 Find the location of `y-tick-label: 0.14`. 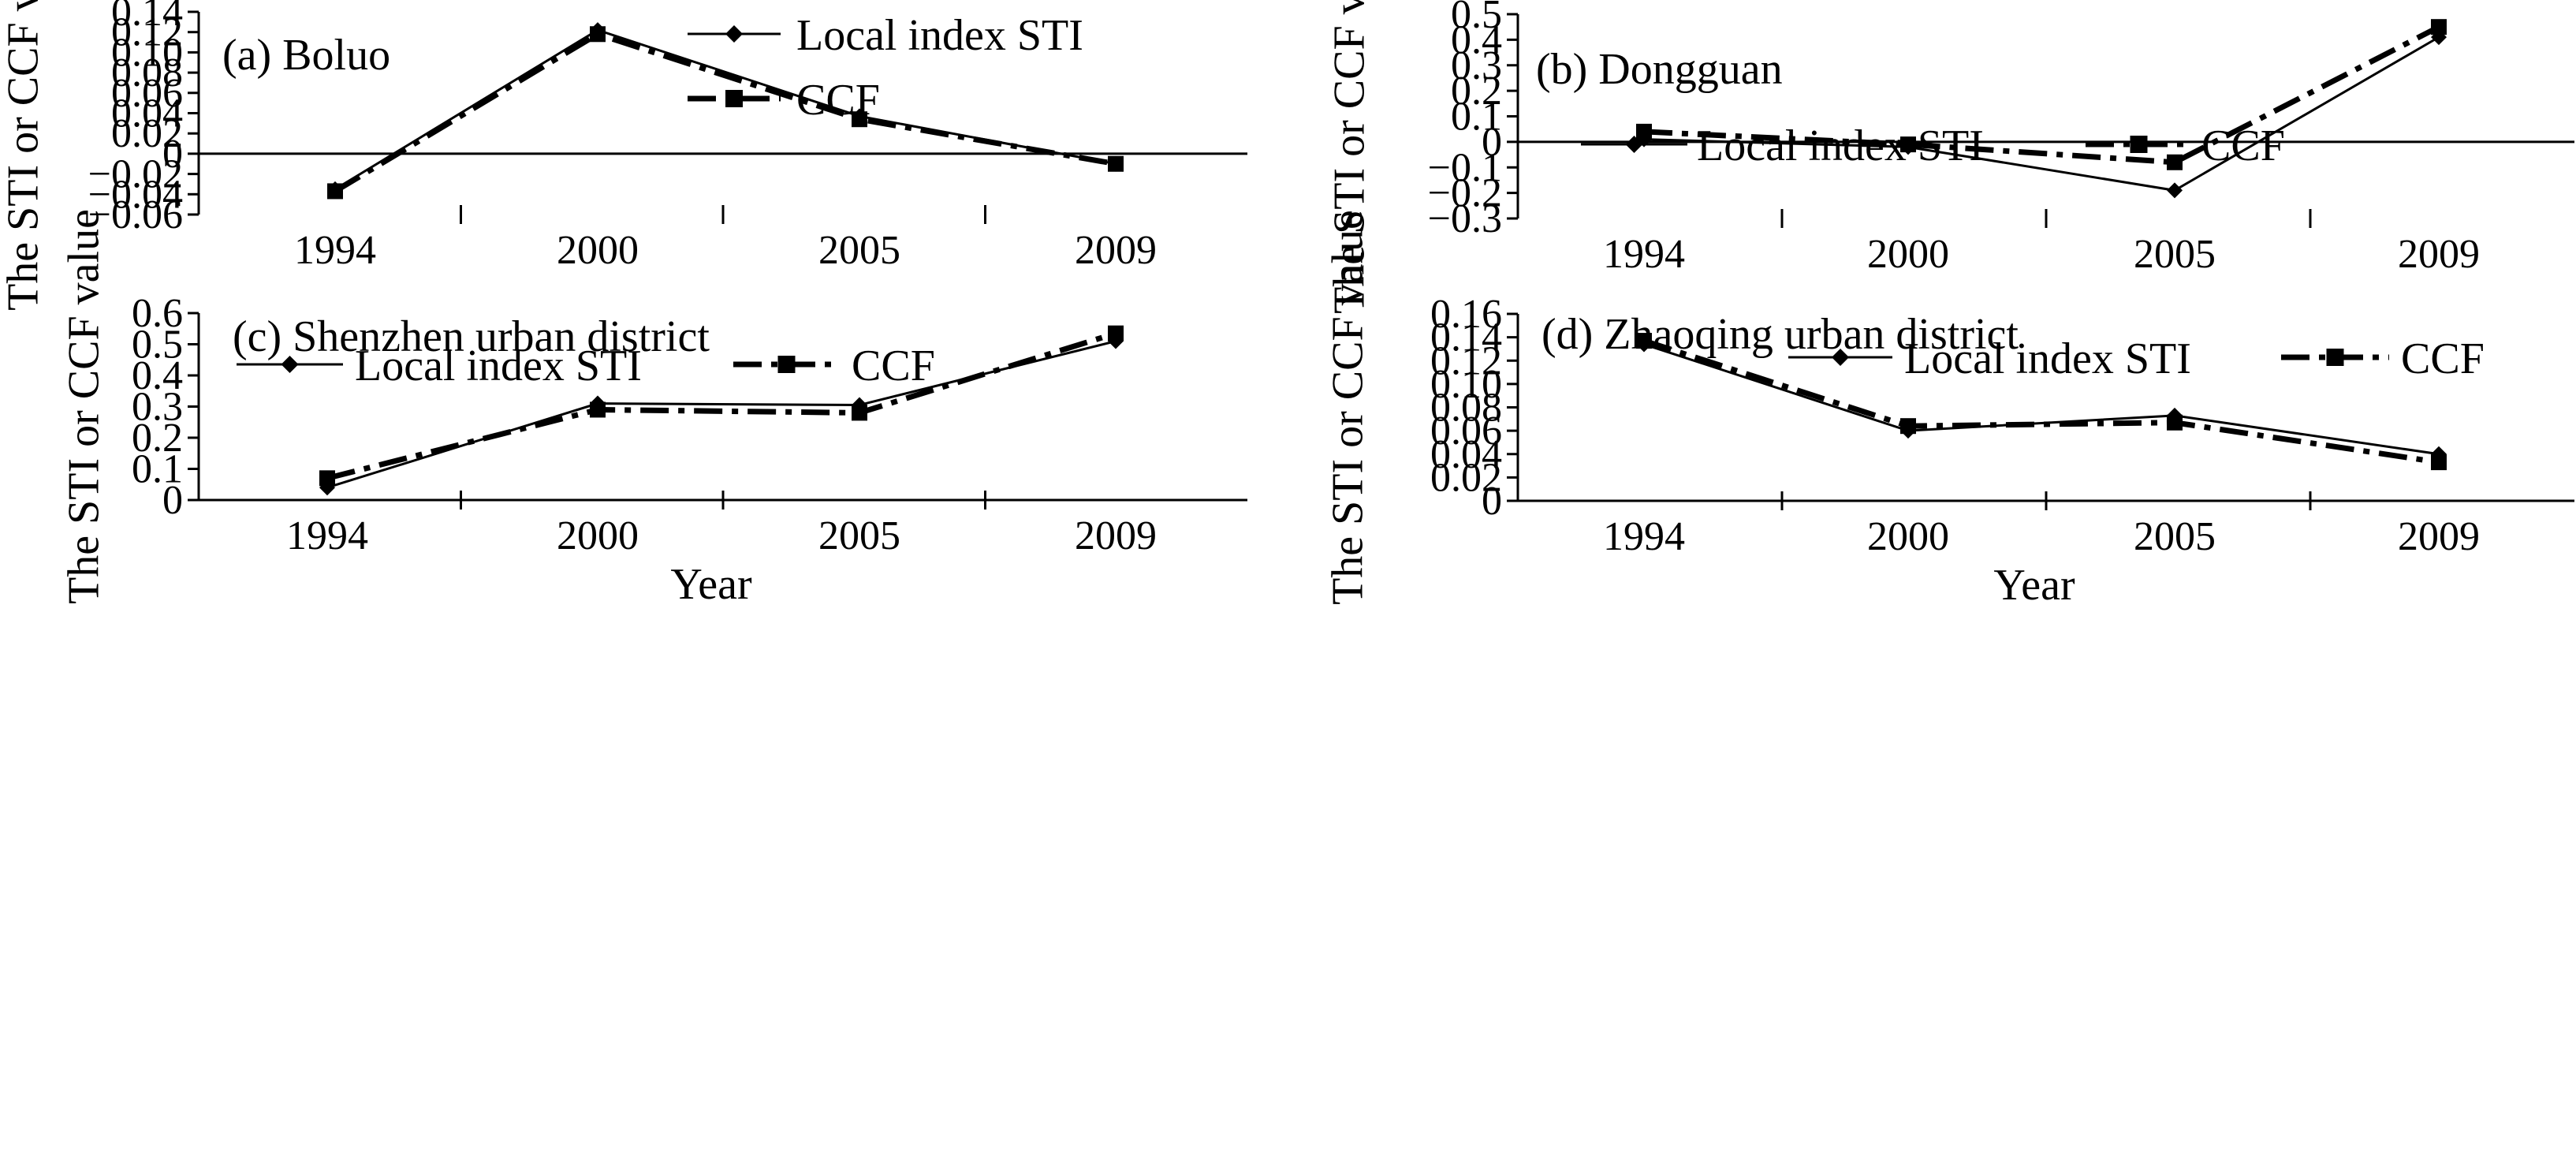

y-tick-label: 0.14 is located at coordinates (147, 18).